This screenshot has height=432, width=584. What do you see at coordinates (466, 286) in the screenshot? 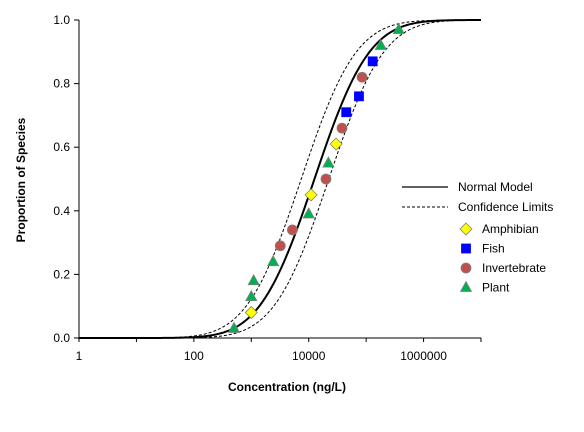
I see `legend-plant-swatch` at bounding box center [466, 286].